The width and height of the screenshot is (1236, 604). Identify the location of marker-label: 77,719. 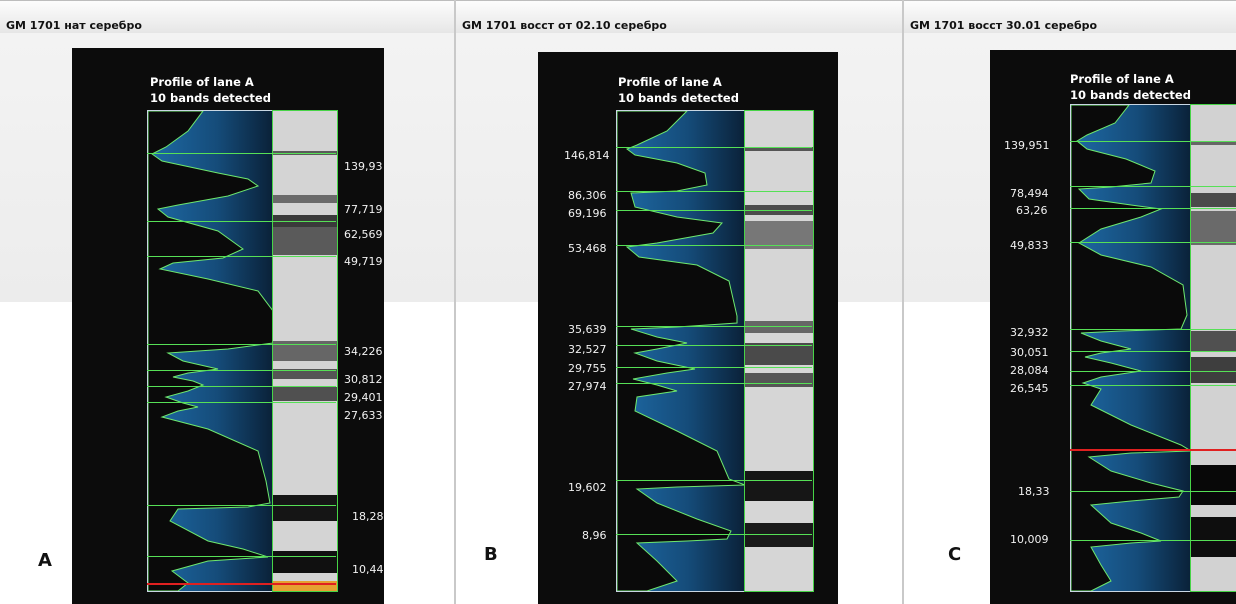
(363, 209).